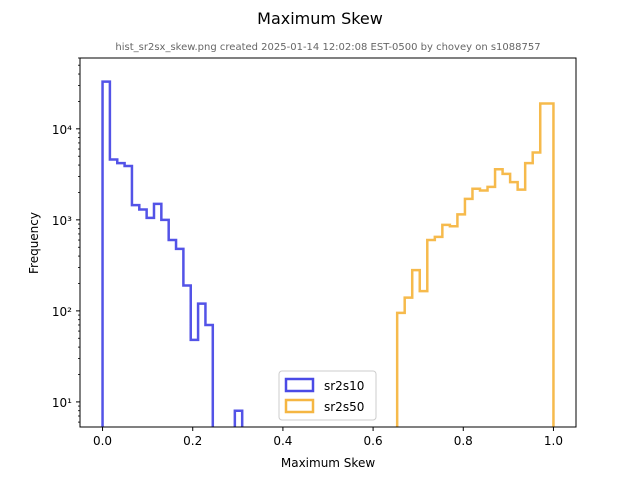 The image size is (640, 480). I want to click on legend: sr2s10 sr2s50, so click(327, 395).